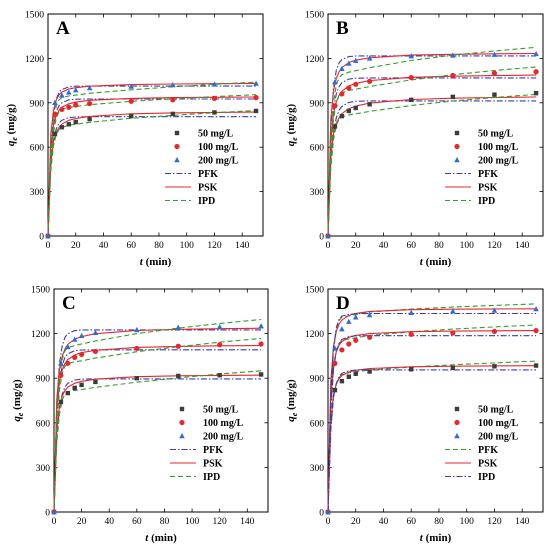 The width and height of the screenshot is (547, 550). I want to click on legend-label: 100 mg/L, so click(498, 147).